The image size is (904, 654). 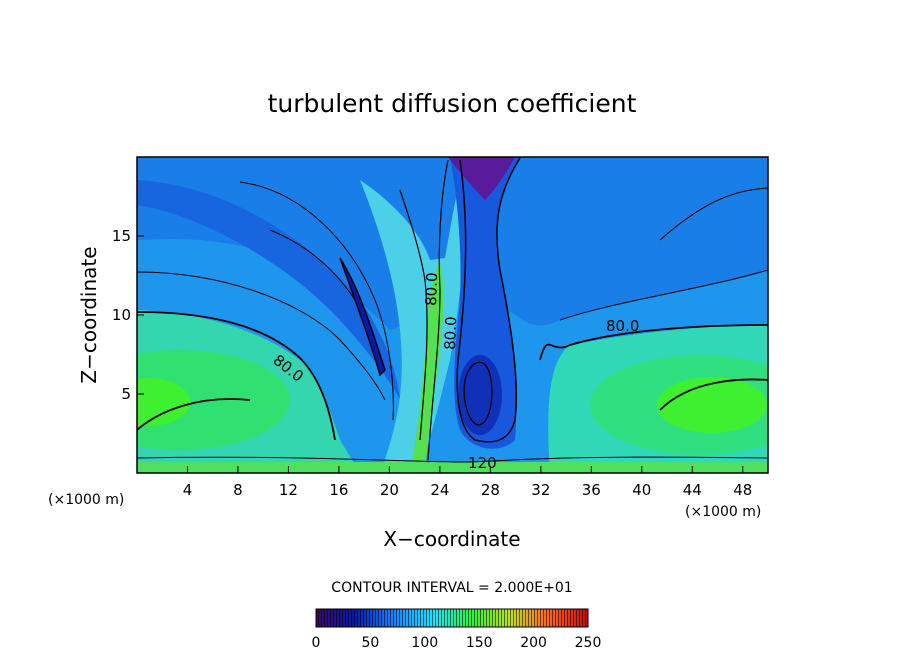 What do you see at coordinates (163, 402) in the screenshot?
I see `field-left-core` at bounding box center [163, 402].